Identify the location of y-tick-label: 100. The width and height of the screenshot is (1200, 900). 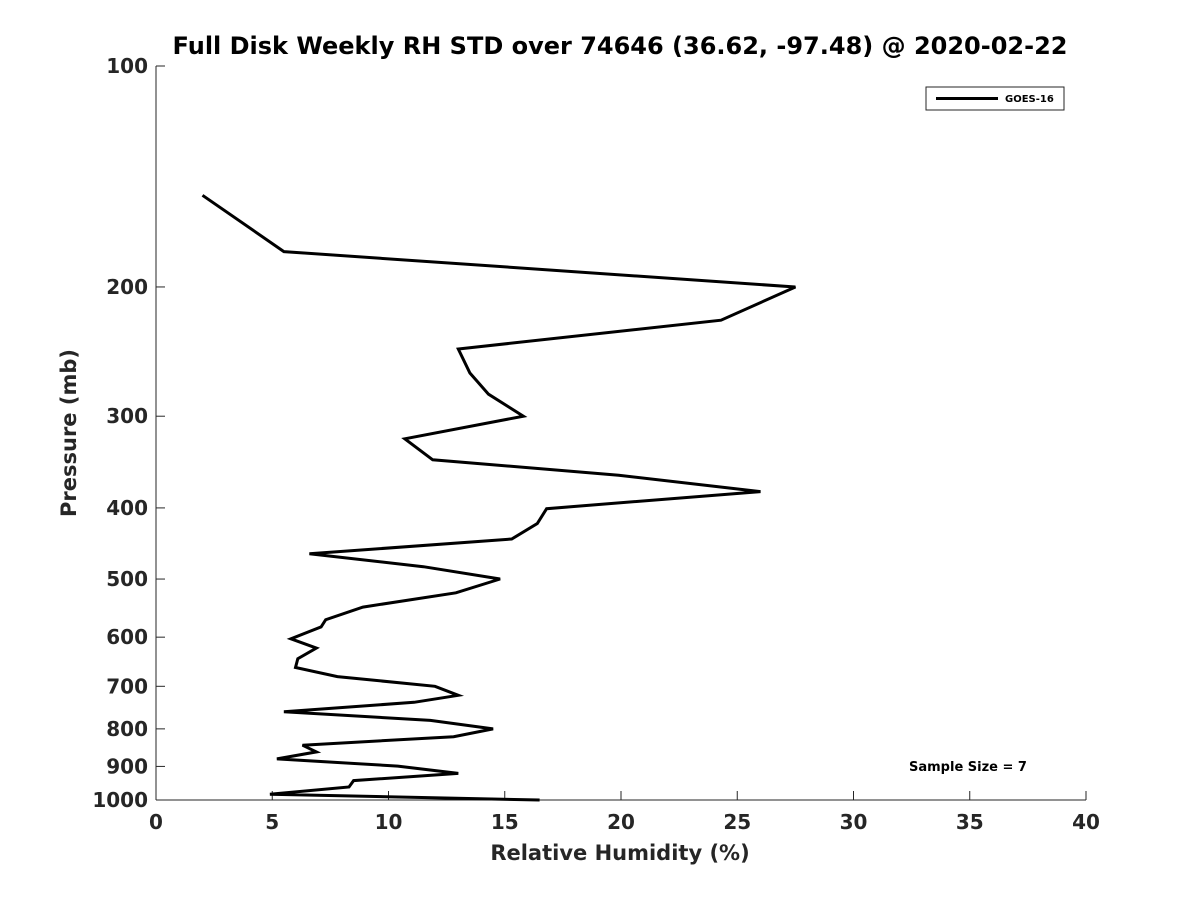
(127, 66).